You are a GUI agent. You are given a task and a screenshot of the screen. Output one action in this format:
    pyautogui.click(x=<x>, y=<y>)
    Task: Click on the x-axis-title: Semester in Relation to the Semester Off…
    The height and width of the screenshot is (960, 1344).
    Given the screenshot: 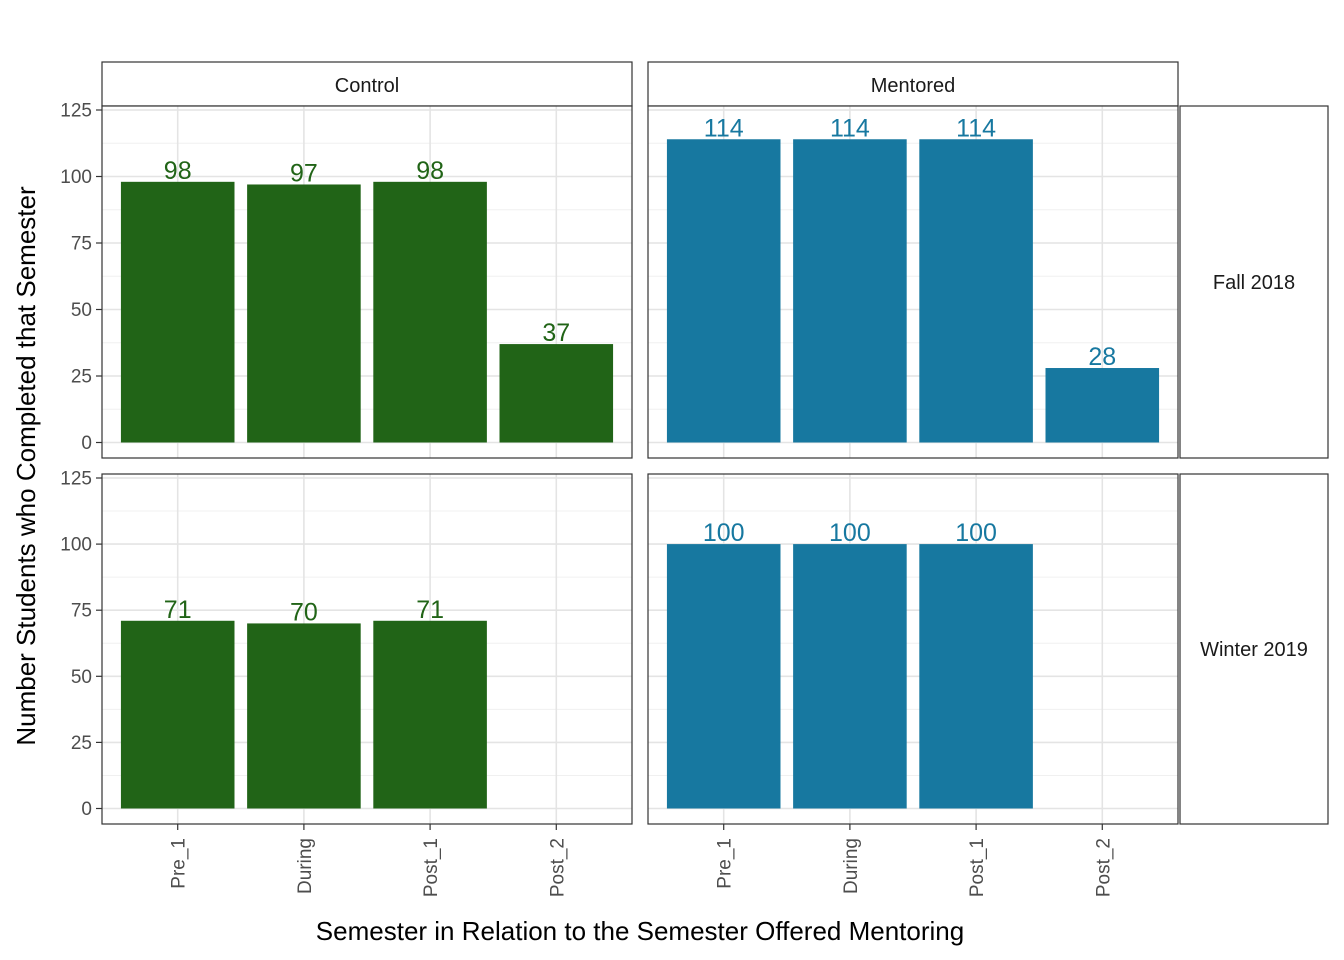 What is the action you would take?
    pyautogui.click(x=640, y=931)
    